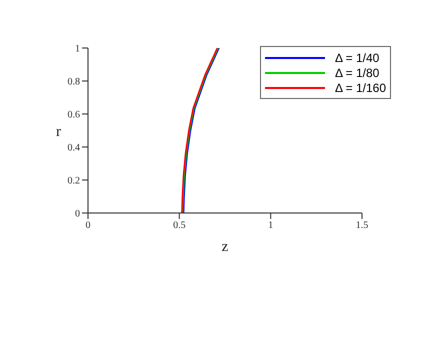  What do you see at coordinates (77, 214) in the screenshot?
I see `y-tick-label: 0` at bounding box center [77, 214].